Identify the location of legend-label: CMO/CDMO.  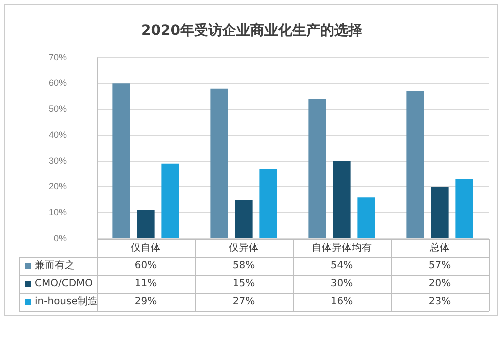
(64, 284).